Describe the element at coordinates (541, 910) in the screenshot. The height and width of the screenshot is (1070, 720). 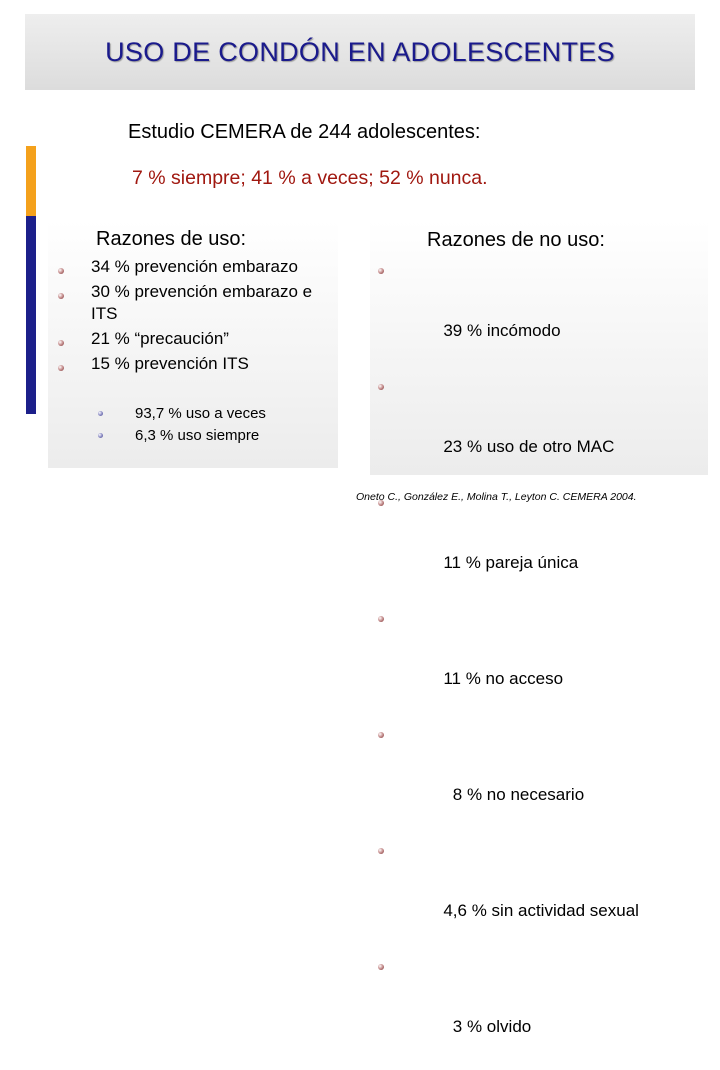
I see `list-item-text: 4,6 % sin actividad sexual` at that location.